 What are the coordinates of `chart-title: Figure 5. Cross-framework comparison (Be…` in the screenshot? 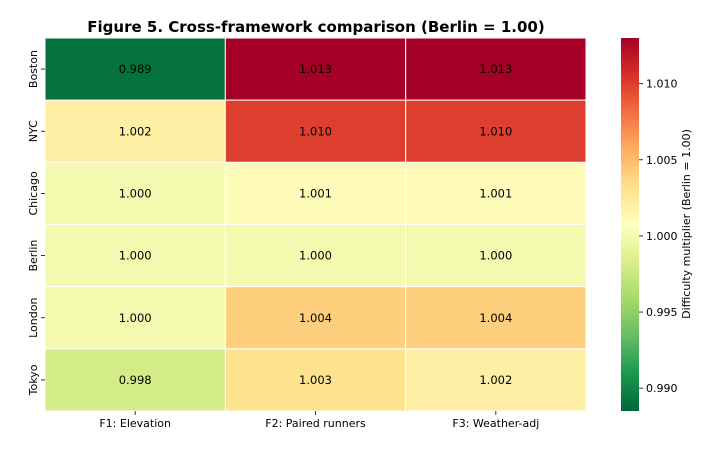 It's located at (315, 27).